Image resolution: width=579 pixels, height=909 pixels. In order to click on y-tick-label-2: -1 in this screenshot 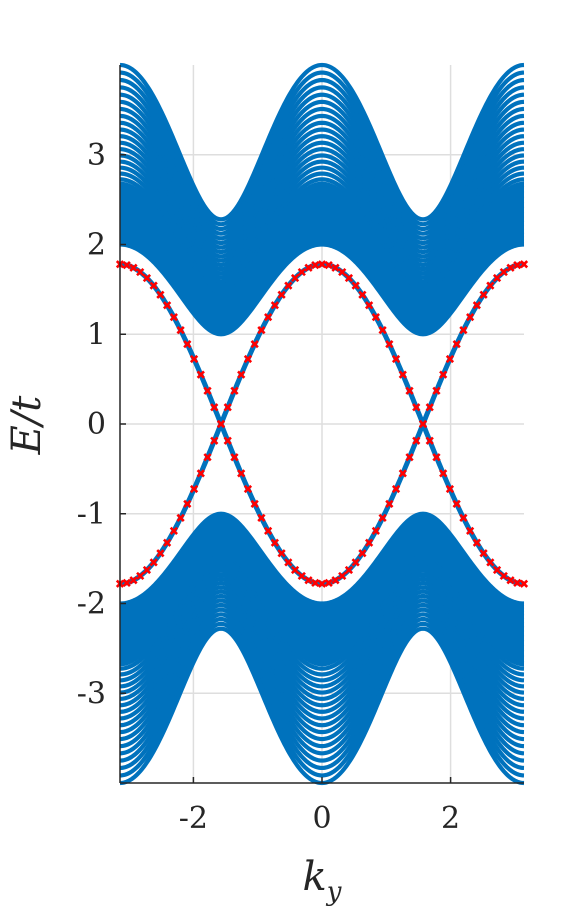, I will do `click(91, 514)`.